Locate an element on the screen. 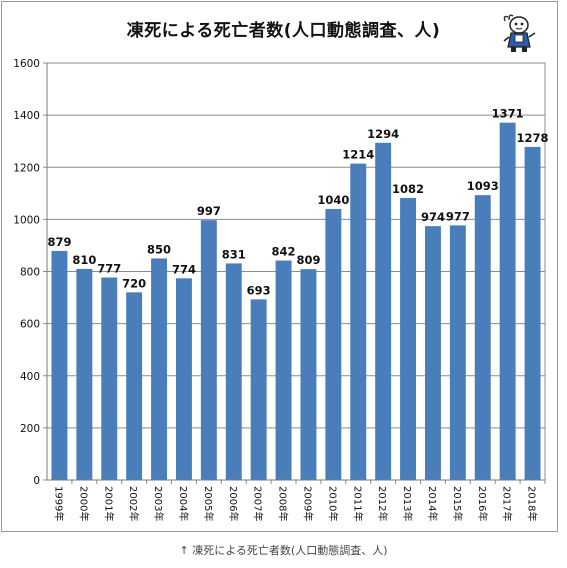  bar-value-label: 977 is located at coordinates (458, 216).